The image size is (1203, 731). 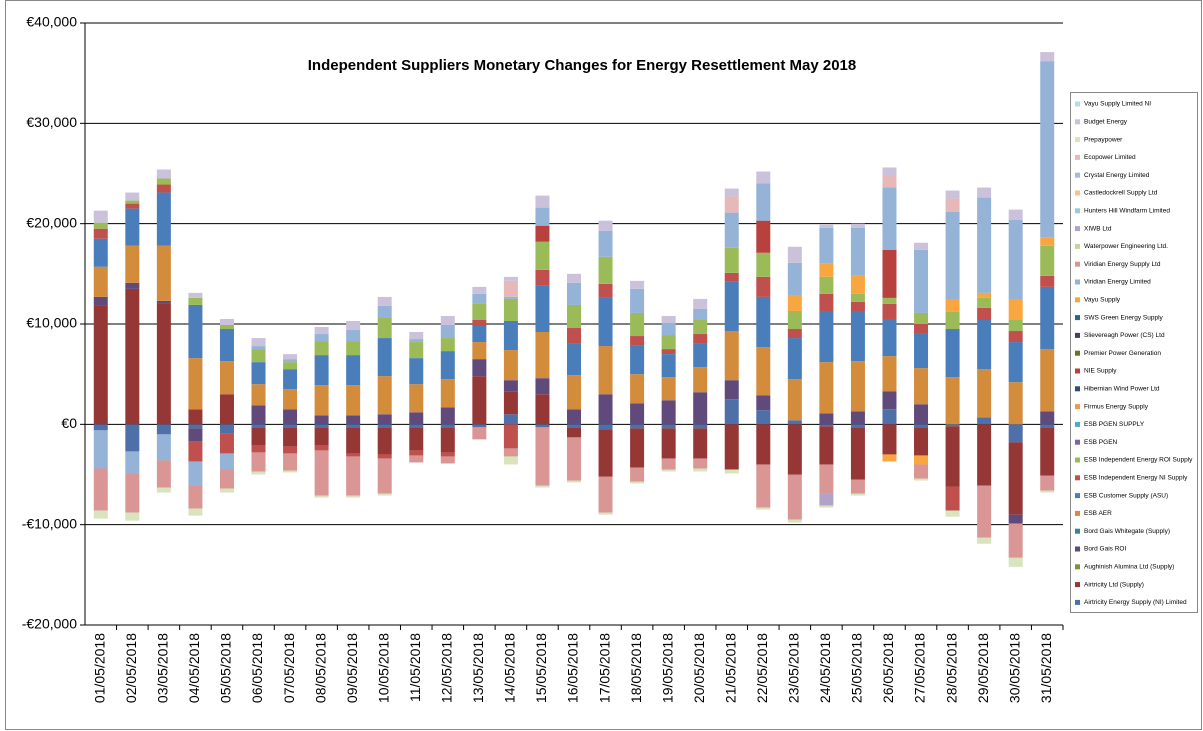 What do you see at coordinates (49, 523) in the screenshot?
I see `y-tick-label: -€10,000` at bounding box center [49, 523].